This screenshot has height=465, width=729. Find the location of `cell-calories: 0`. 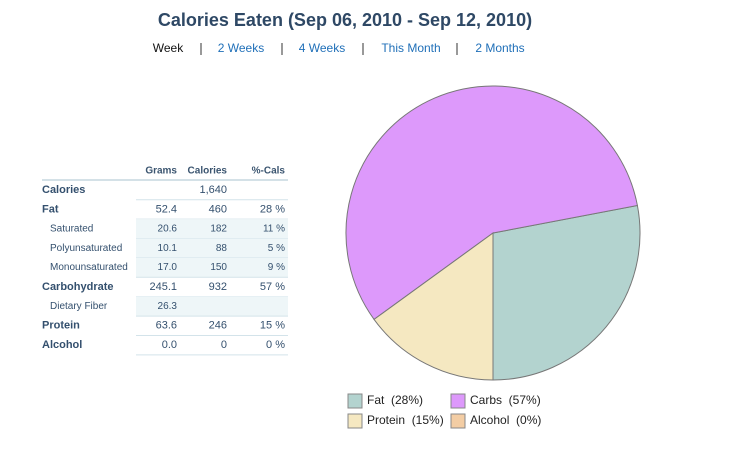

cell-calories: 0 is located at coordinates (224, 345).